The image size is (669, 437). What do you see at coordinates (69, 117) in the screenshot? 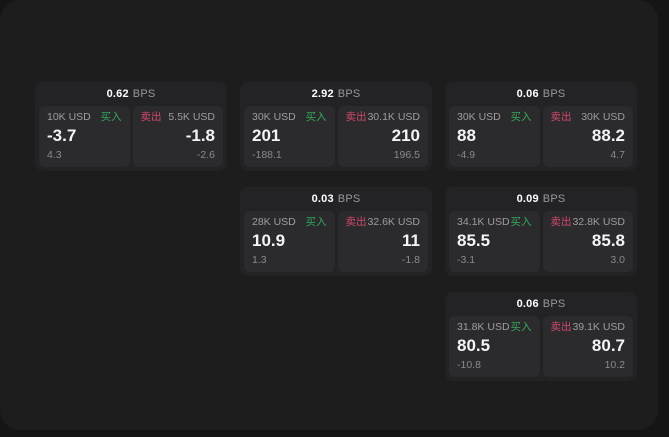
I see `buy-size: 10K USD` at bounding box center [69, 117].